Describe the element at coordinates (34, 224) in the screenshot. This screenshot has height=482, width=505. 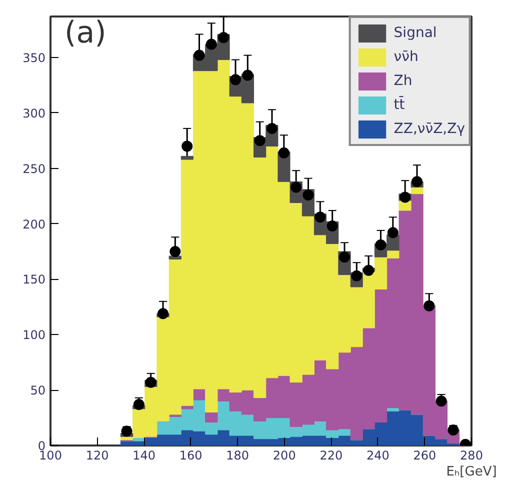
I see `y-tick-label: 200` at that location.